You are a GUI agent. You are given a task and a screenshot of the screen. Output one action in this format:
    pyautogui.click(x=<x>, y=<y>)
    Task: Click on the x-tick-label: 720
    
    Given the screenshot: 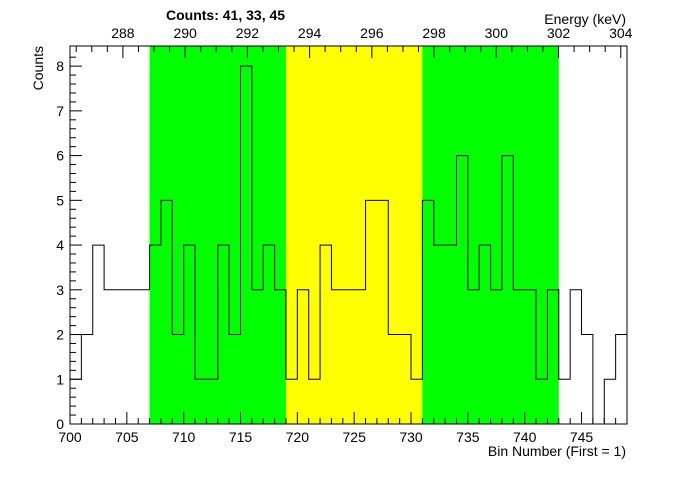 What is the action you would take?
    pyautogui.click(x=298, y=437)
    